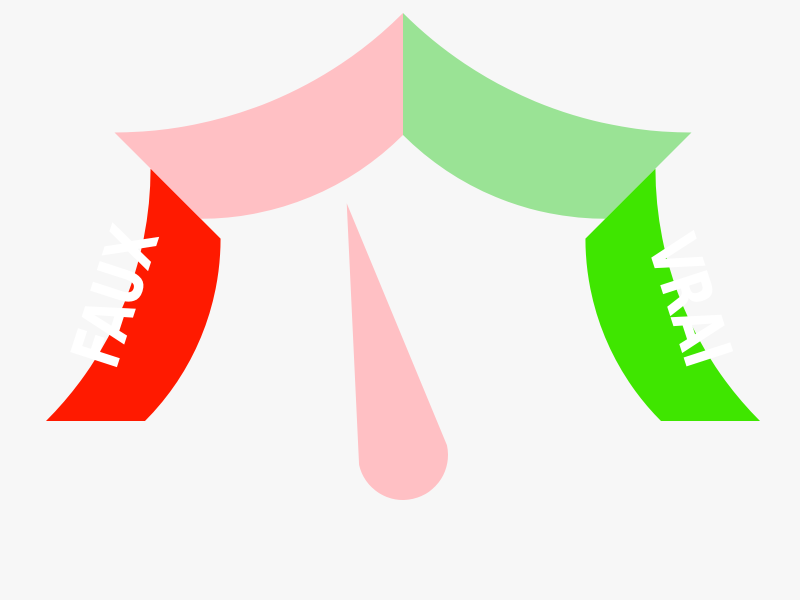 The width and height of the screenshot is (800, 600). What do you see at coordinates (547, 116) in the screenshot?
I see `gauge-segment-vrai-weak` at bounding box center [547, 116].